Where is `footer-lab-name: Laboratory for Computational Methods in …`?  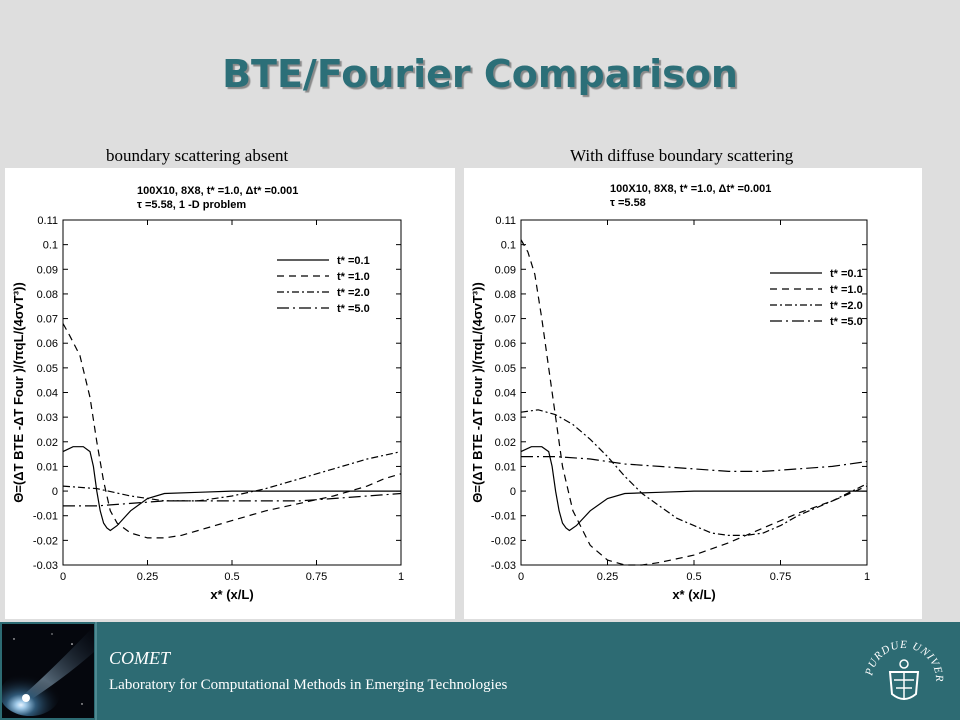
footer-lab-name: Laboratory for Computational Methods in … is located at coordinates (308, 685).